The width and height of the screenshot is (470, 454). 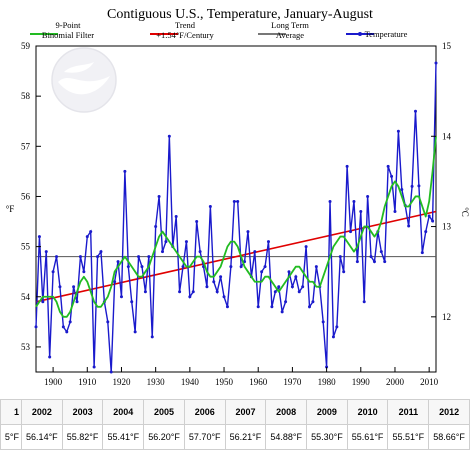 I want to click on table-value-cell: 55.82°F, so click(x=82, y=437).